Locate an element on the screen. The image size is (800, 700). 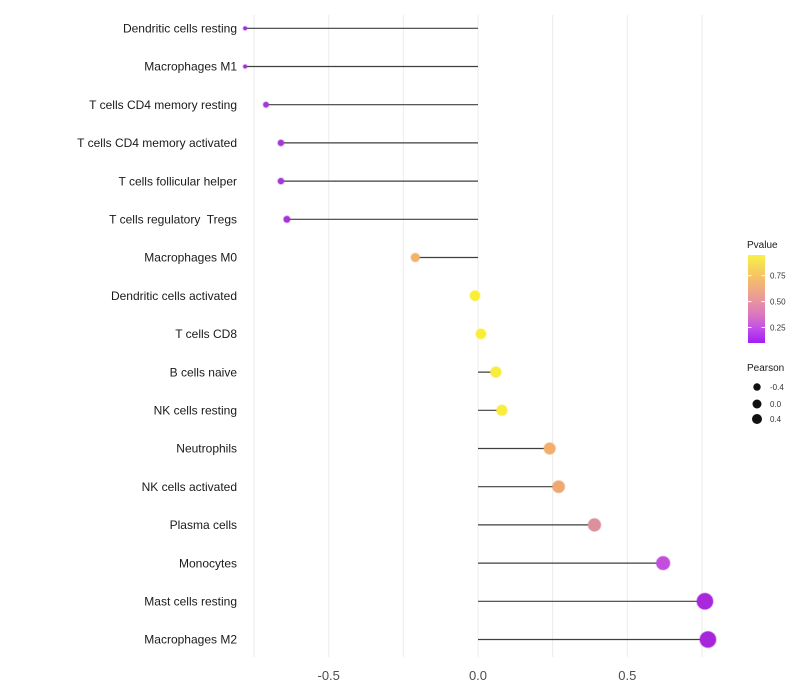
pvalue-legend-tick-label: 0.25 is located at coordinates (778, 327).